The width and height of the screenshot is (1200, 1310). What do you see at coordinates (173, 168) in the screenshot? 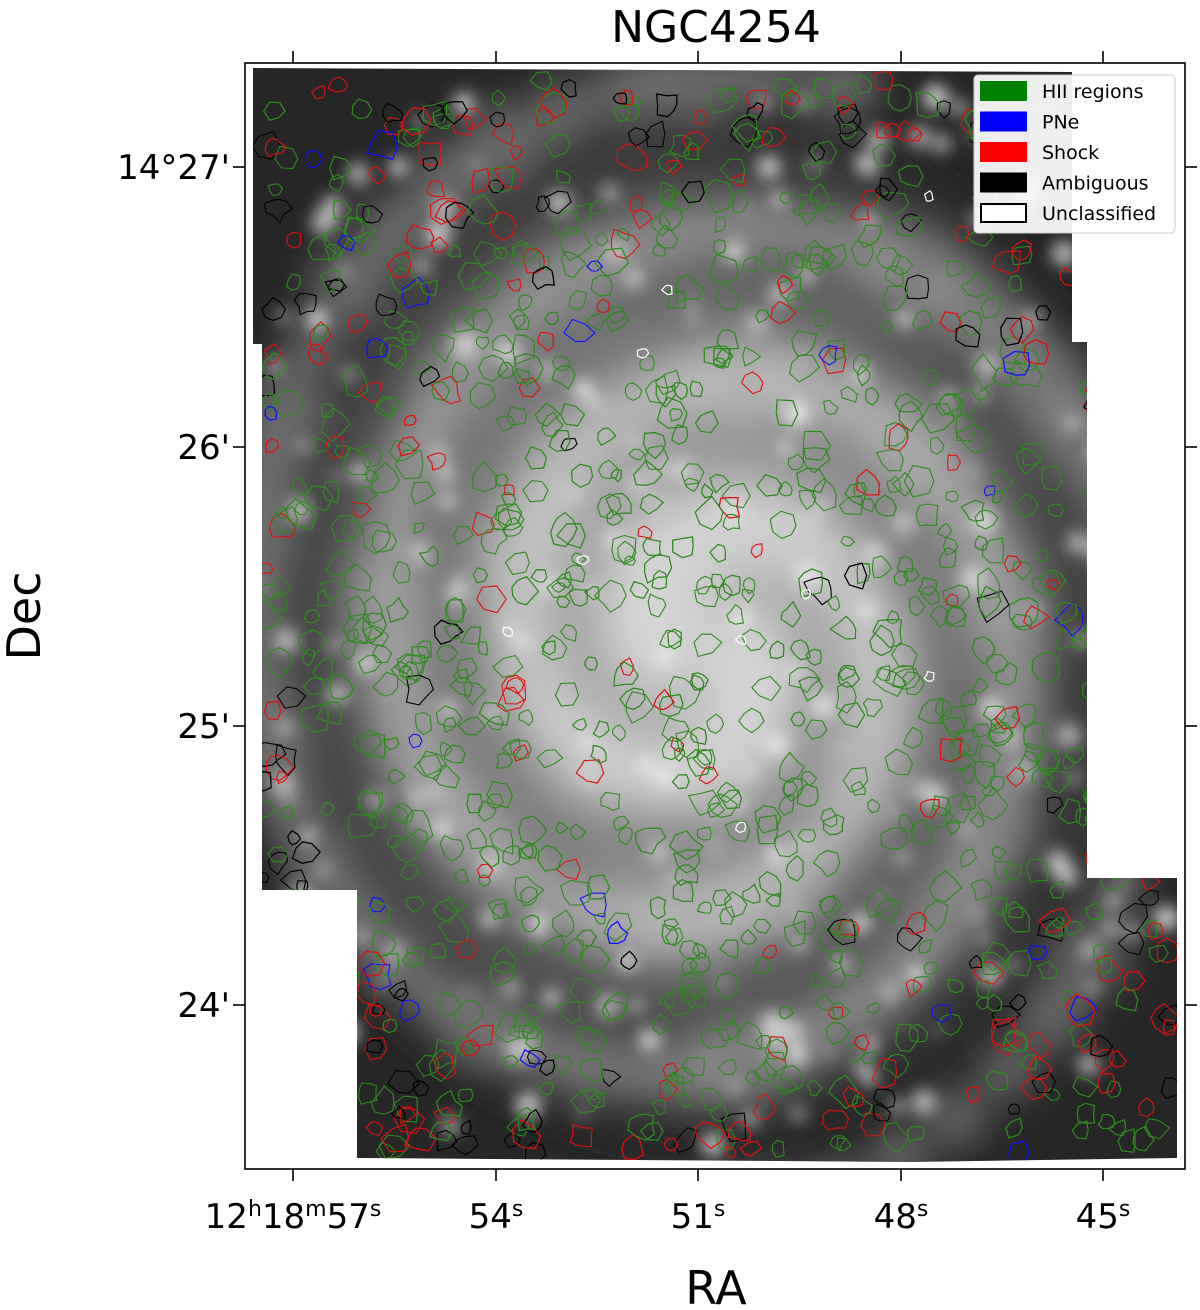
I see `y-tick-label-0: 14°27'` at bounding box center [173, 168].